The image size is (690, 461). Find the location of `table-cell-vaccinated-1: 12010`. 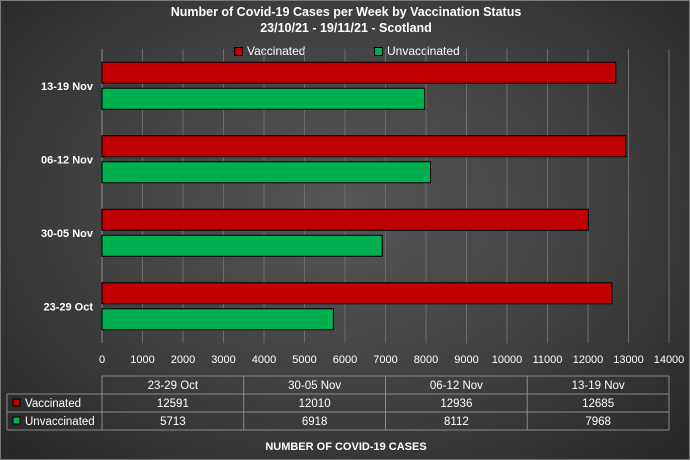

table-cell-vaccinated-1: 12010 is located at coordinates (315, 404).